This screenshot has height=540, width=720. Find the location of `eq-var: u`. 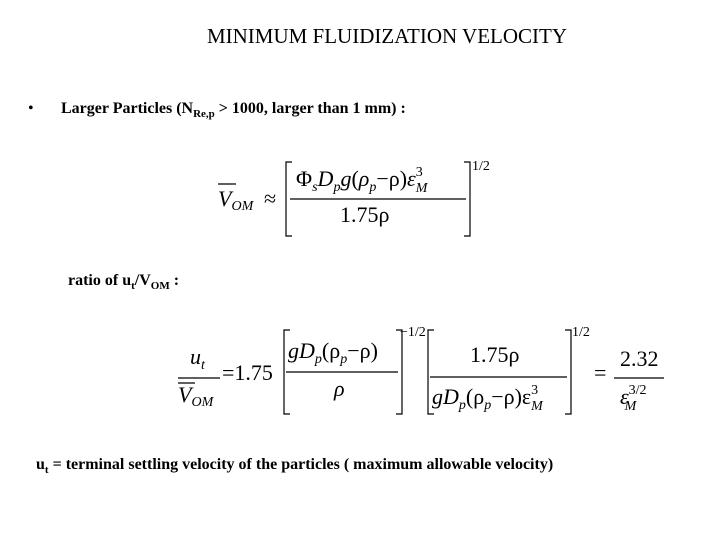

eq-var: u is located at coordinates (195, 356).